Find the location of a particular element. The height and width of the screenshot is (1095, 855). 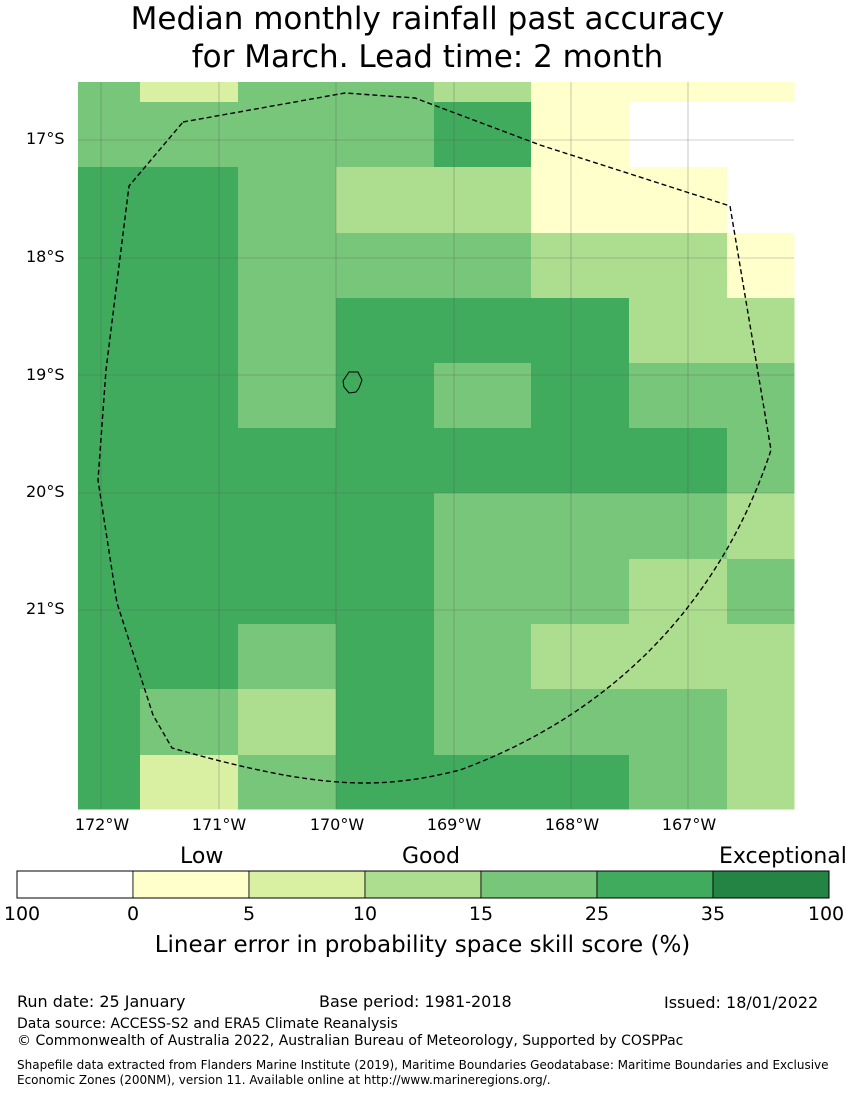

lon-label-168w: 168°W is located at coordinates (572, 824).